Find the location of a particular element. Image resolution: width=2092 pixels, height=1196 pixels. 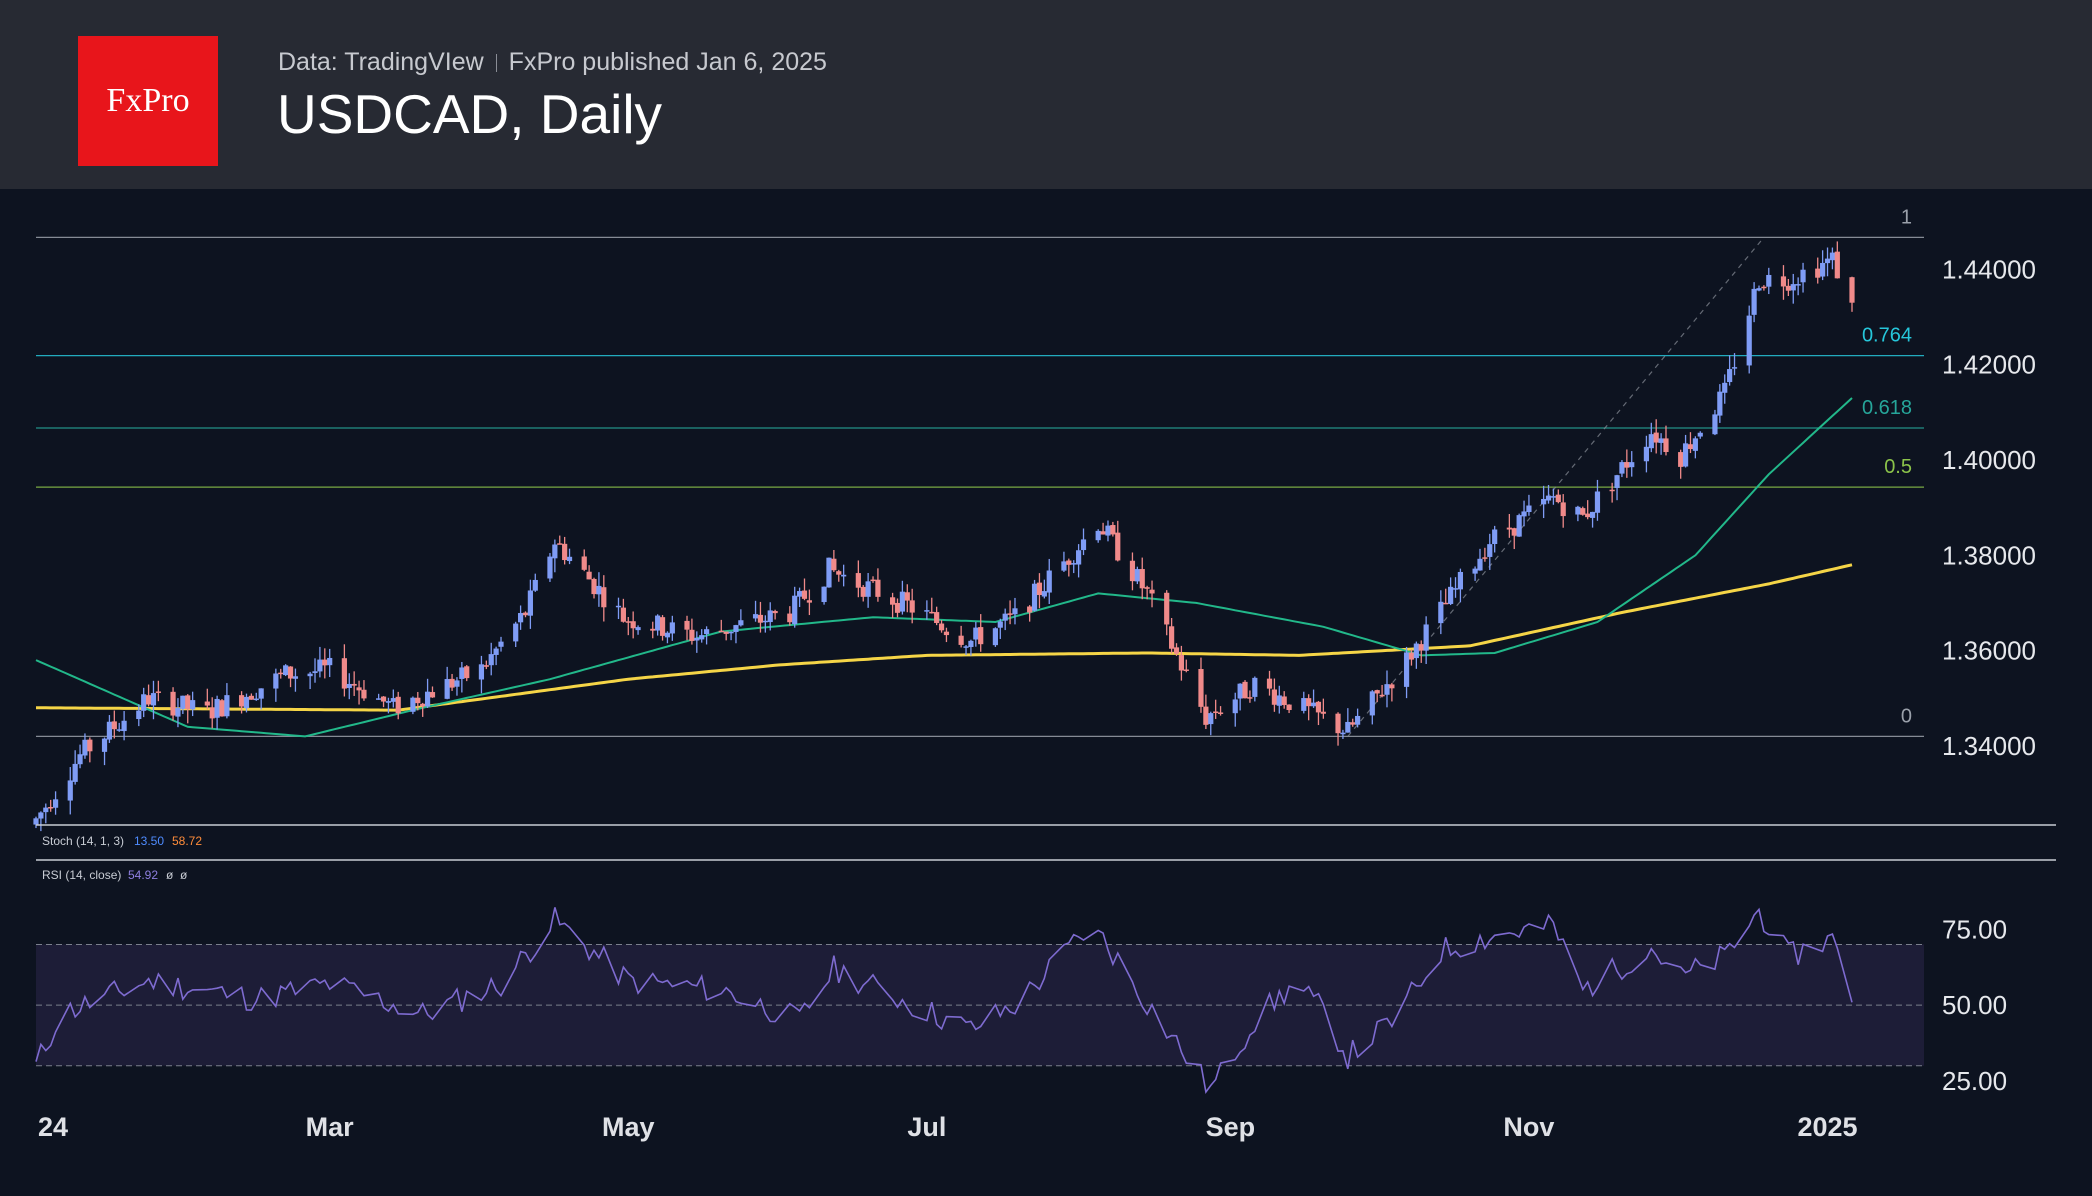

rsi-value: 54.92 is located at coordinates (143, 875).